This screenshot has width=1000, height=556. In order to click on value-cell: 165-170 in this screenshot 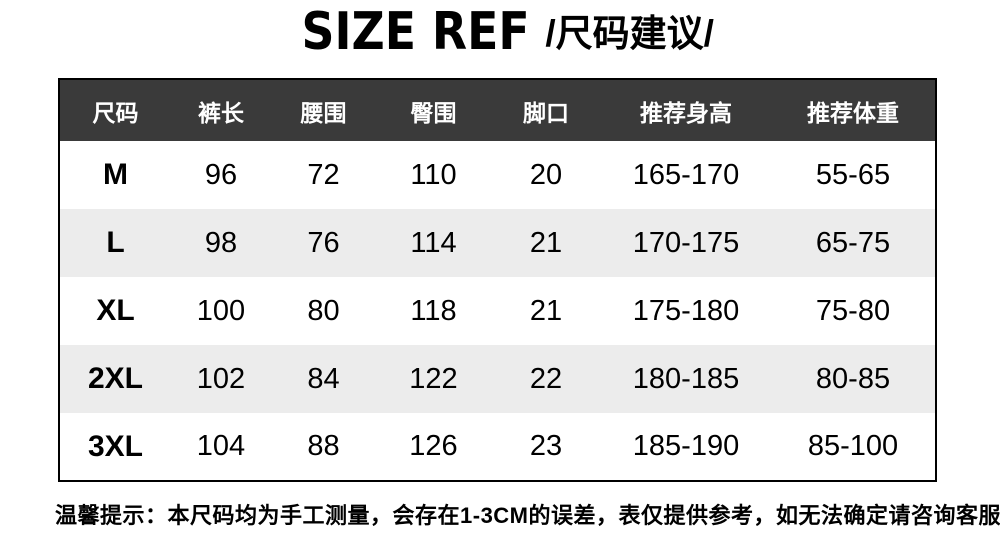, I will do `click(686, 174)`.